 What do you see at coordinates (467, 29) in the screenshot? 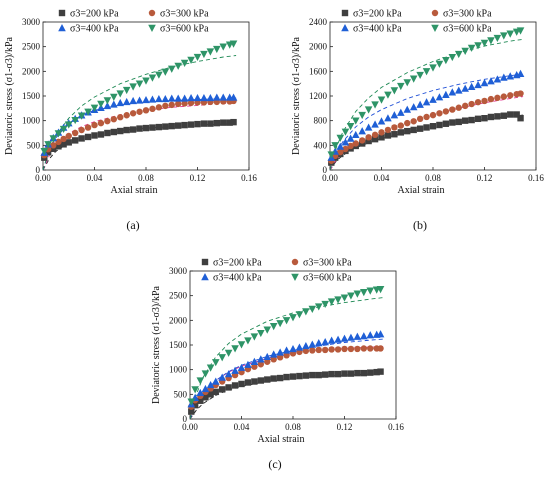
I see `legend-label-s600: σ3=600 kPa` at bounding box center [467, 29].